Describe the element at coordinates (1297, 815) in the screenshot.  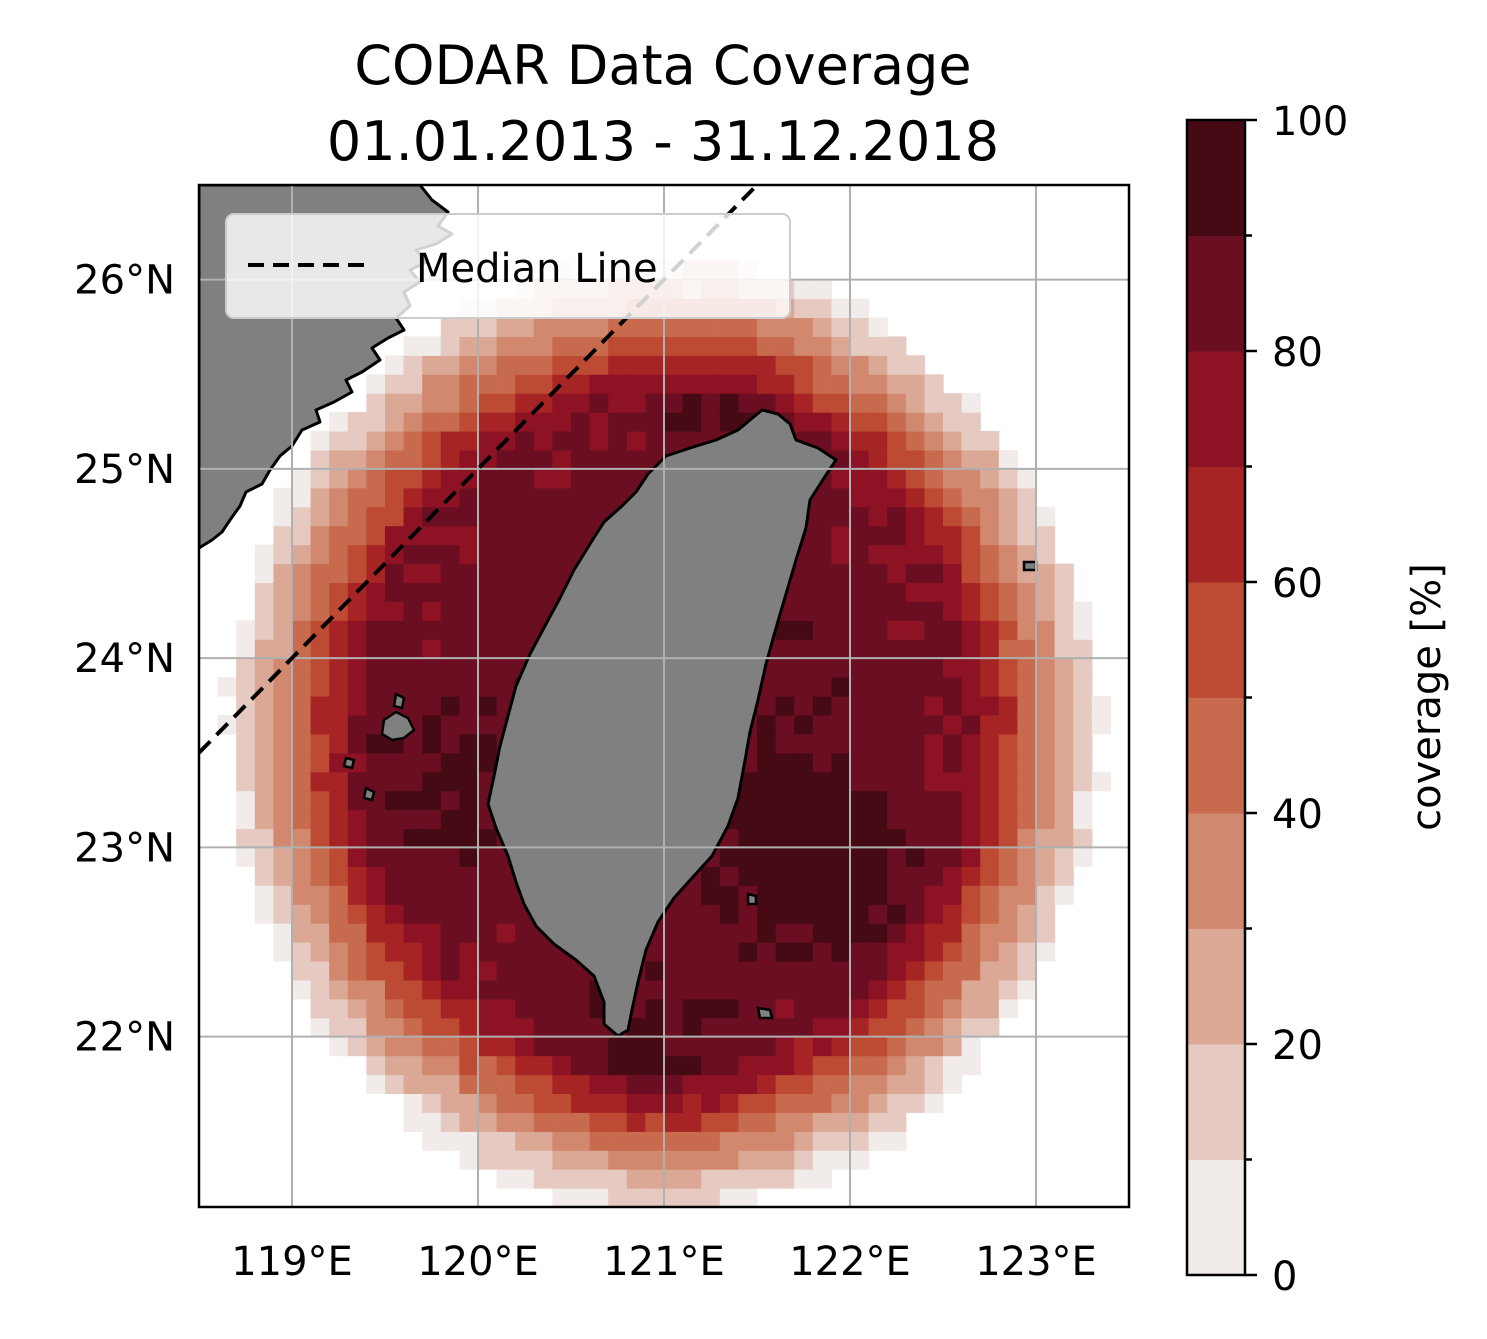
I see `colorbar-tick-label: 40` at that location.